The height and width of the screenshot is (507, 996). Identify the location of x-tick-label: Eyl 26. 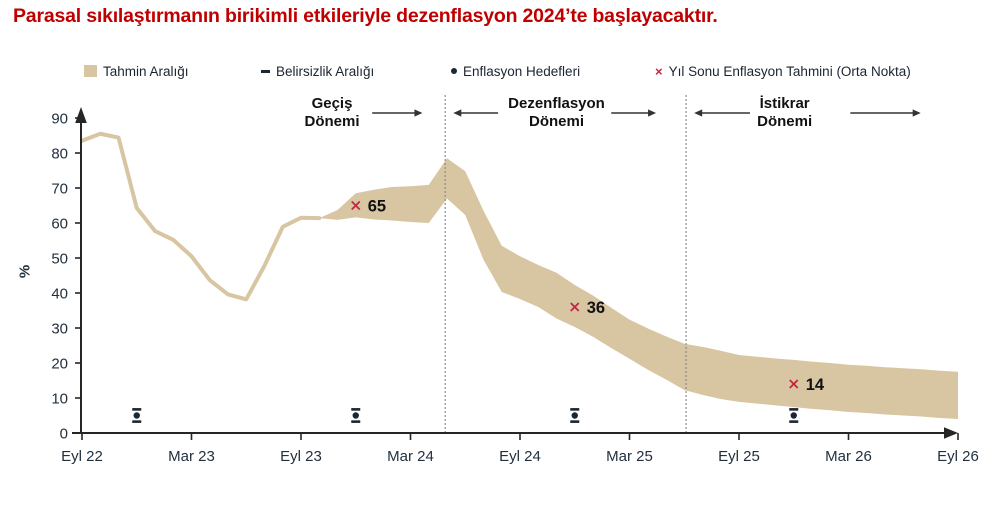
(958, 456).